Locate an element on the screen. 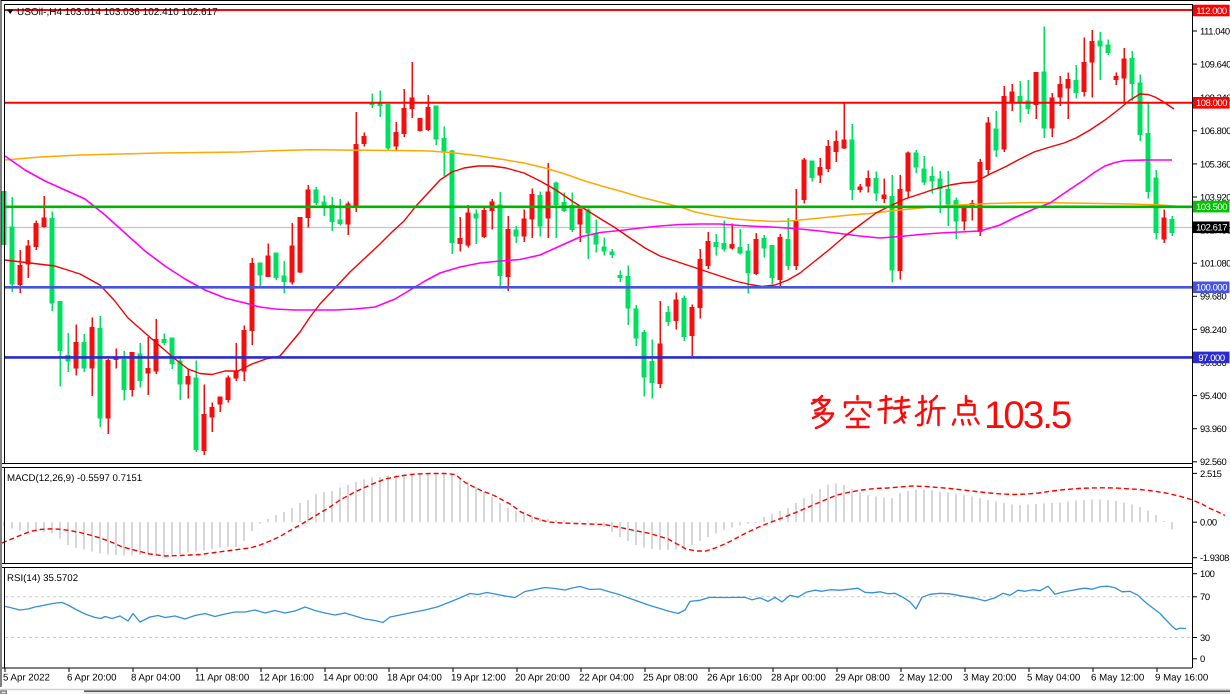 The height and width of the screenshot is (694, 1230). svg-text: 70 is located at coordinates (1205, 596).